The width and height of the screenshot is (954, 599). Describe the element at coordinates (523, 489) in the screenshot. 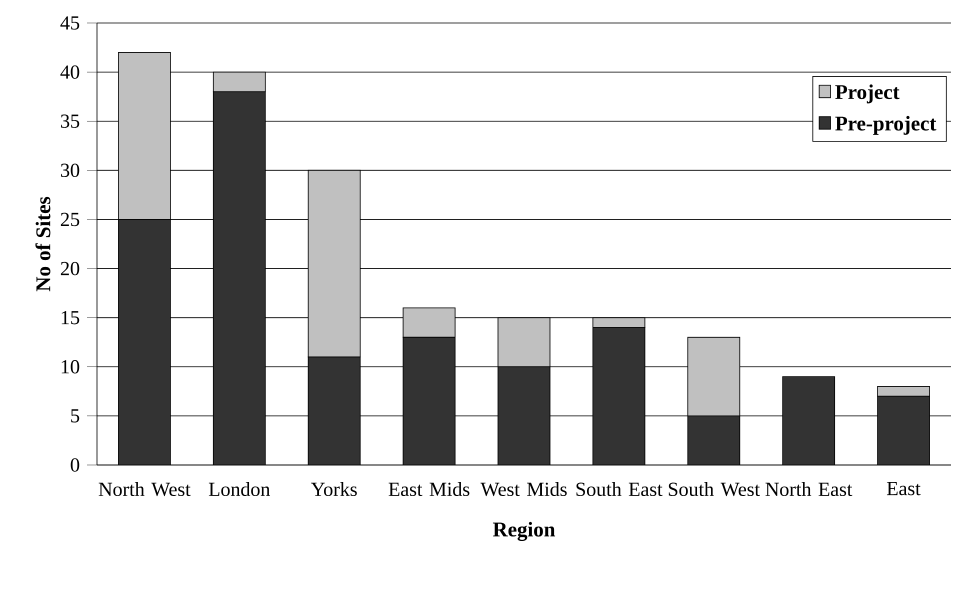

I see `x-tick-label: West Mids` at that location.